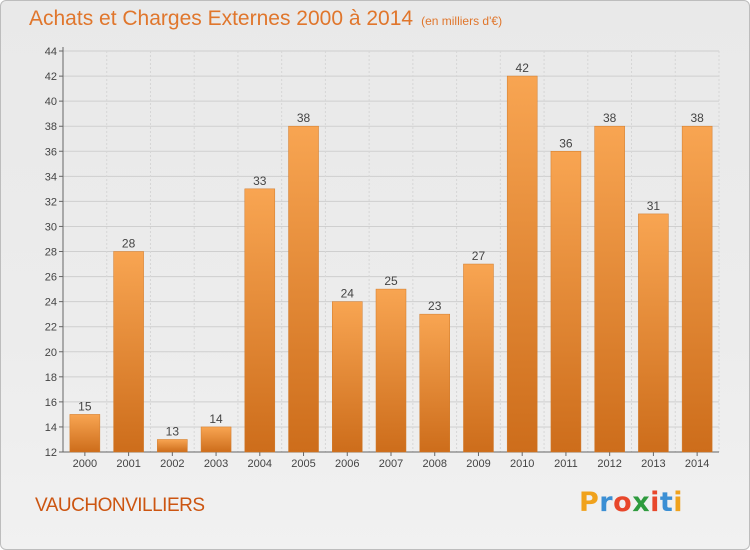 The height and width of the screenshot is (550, 750). Describe the element at coordinates (391, 464) in the screenshot. I see `x-tick-label: 2007` at that location.